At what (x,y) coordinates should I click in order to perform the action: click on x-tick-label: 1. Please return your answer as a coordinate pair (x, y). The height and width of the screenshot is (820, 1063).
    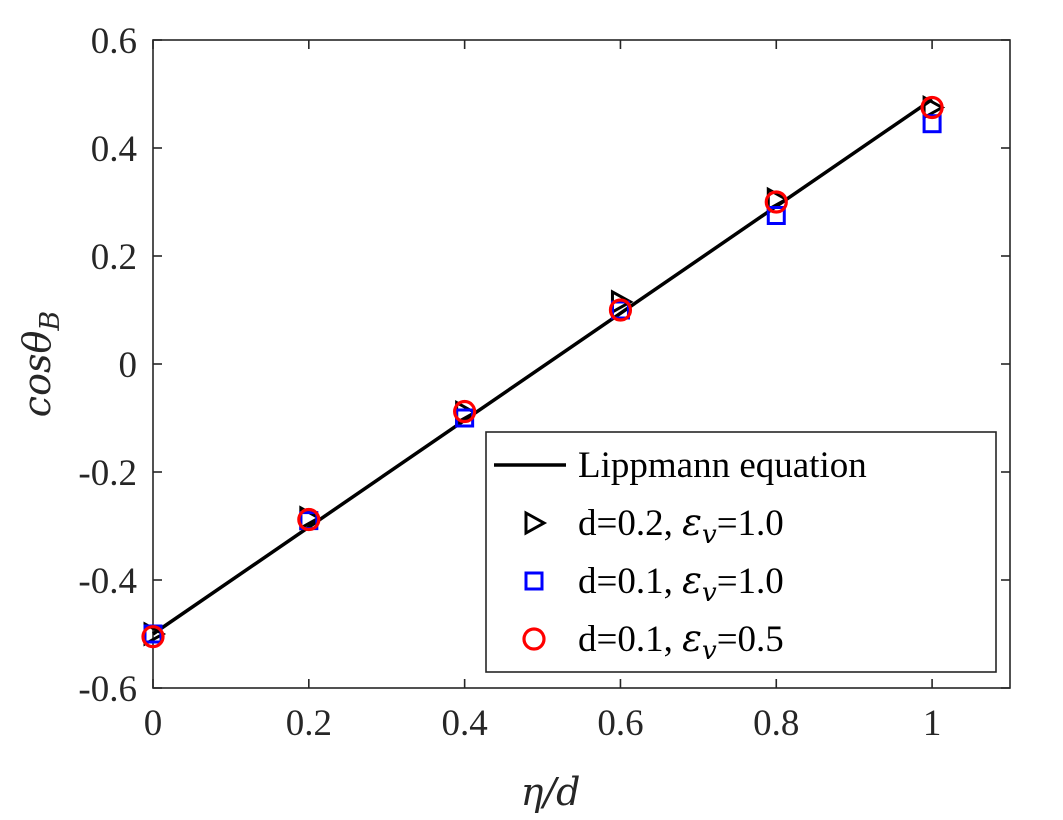
    Looking at the image, I should click on (932, 723).